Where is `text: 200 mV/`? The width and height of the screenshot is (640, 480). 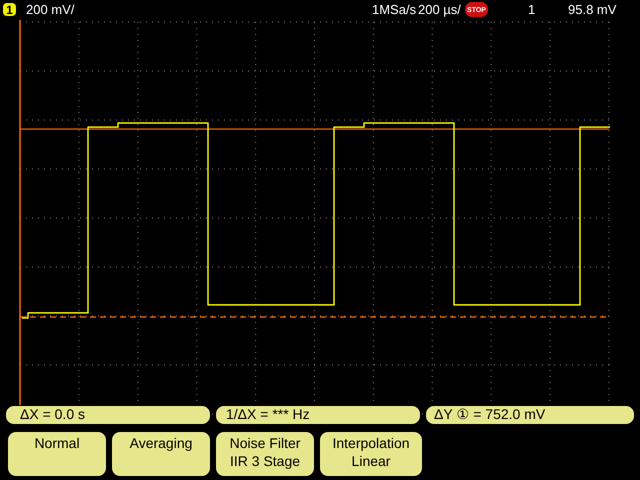 text: 200 mV/ is located at coordinates (50, 9).